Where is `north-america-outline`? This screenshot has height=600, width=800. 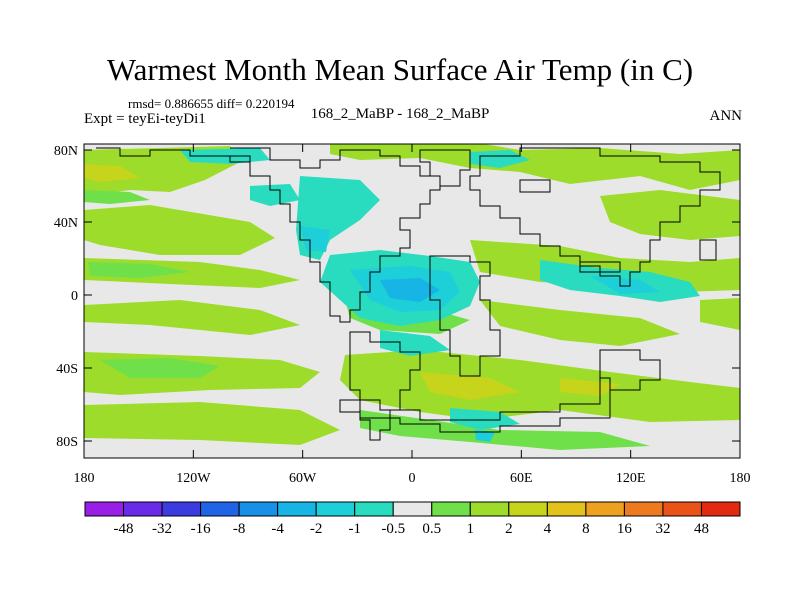 north-america-outline is located at coordinates (268, 235).